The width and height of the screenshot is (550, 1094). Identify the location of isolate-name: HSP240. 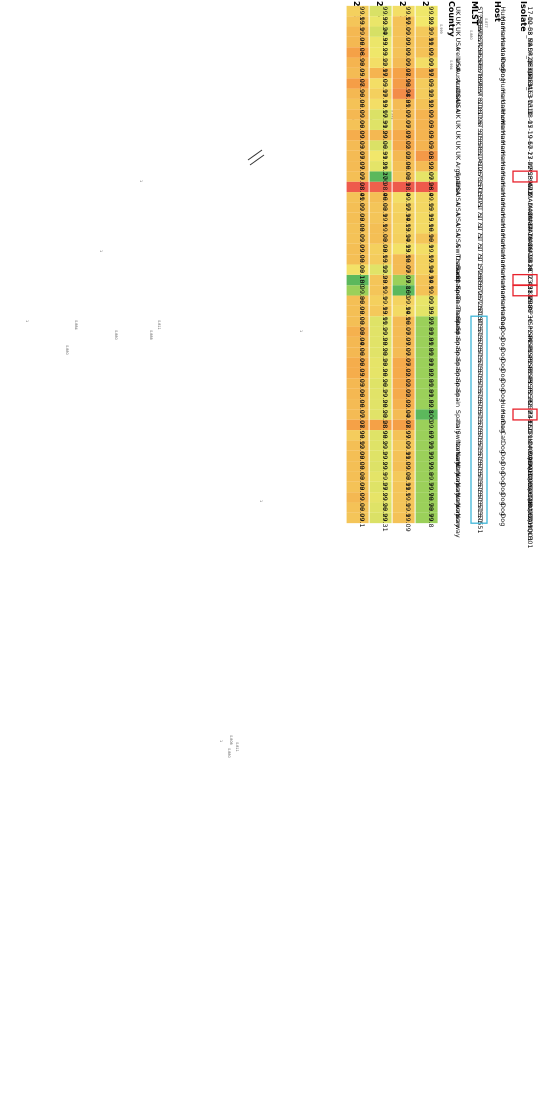
(530, 350).